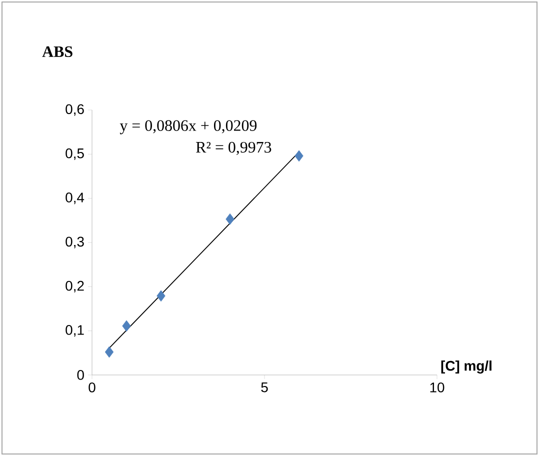  What do you see at coordinates (75, 242) in the screenshot?
I see `y-tick-label: 0,3` at bounding box center [75, 242].